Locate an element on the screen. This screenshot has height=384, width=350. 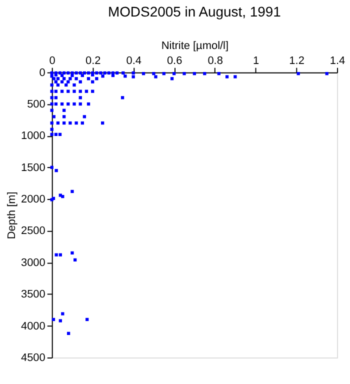
x-tick-label: 1.4 is located at coordinates (338, 60).